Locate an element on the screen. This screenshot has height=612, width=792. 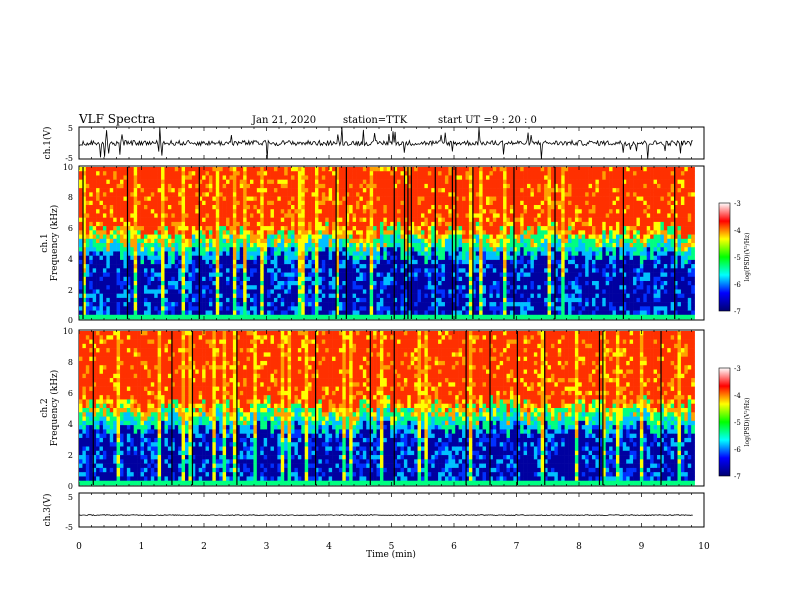
impulse-line is located at coordinates (455, 243).